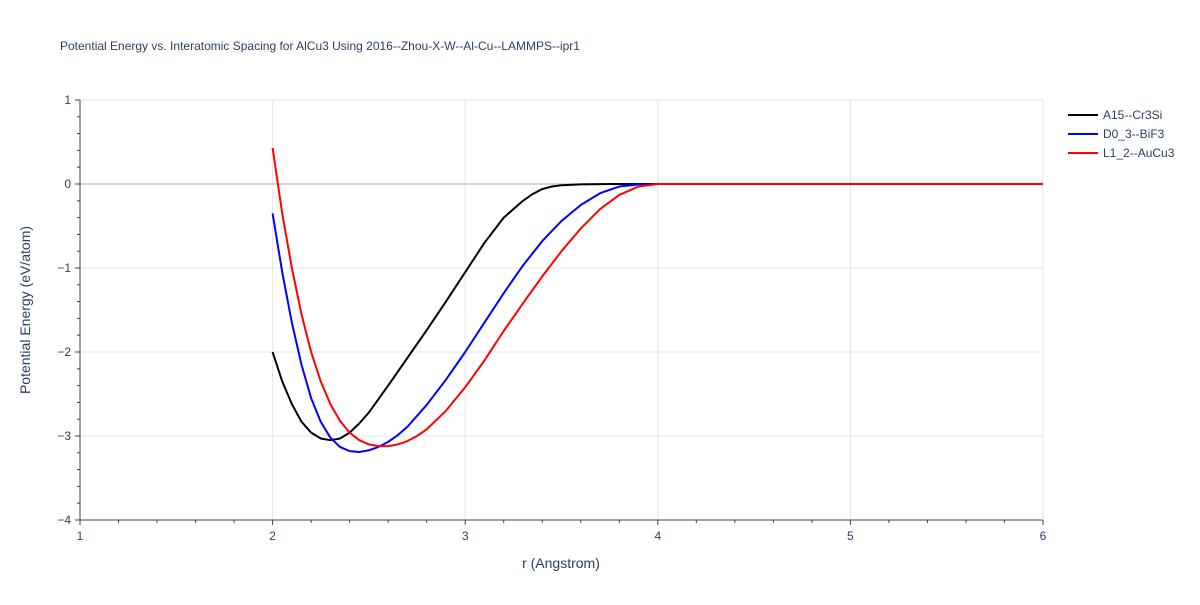 This screenshot has height=605, width=1200. I want to click on y-tick-label: −1, so click(64, 268).